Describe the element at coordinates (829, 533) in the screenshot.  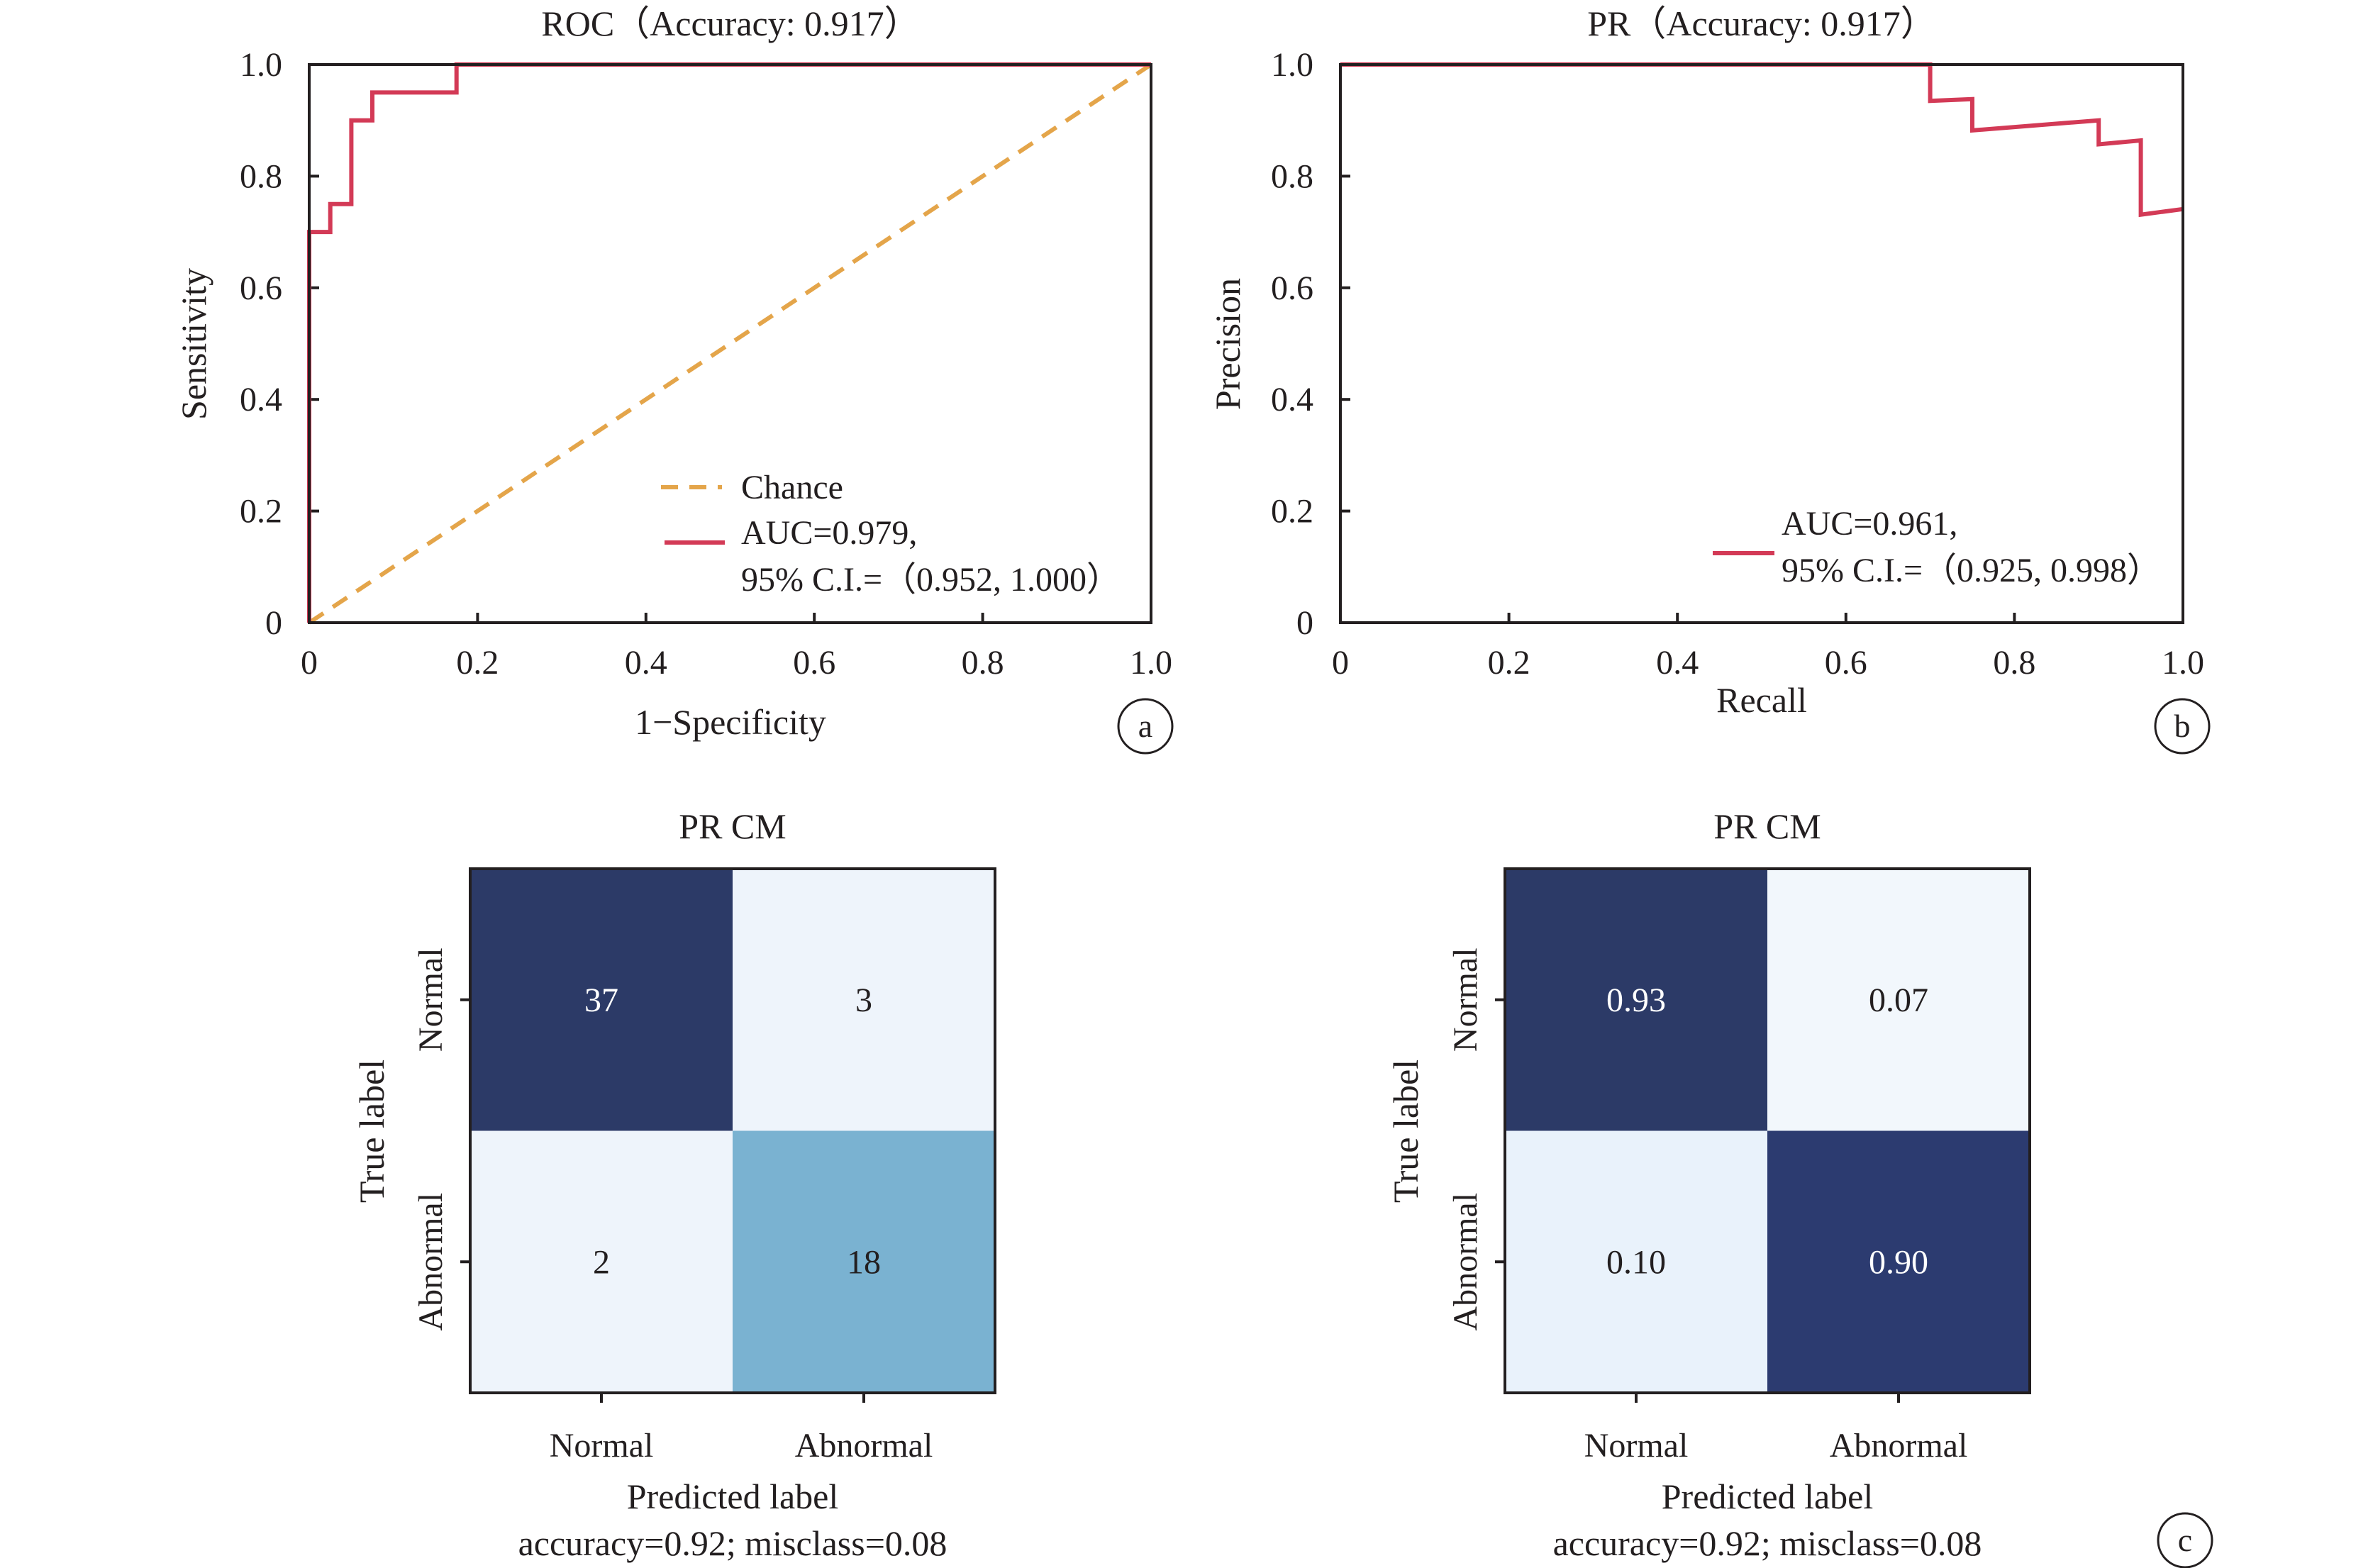
I see `roc-legend-auc-label: AUC=0.979,` at that location.